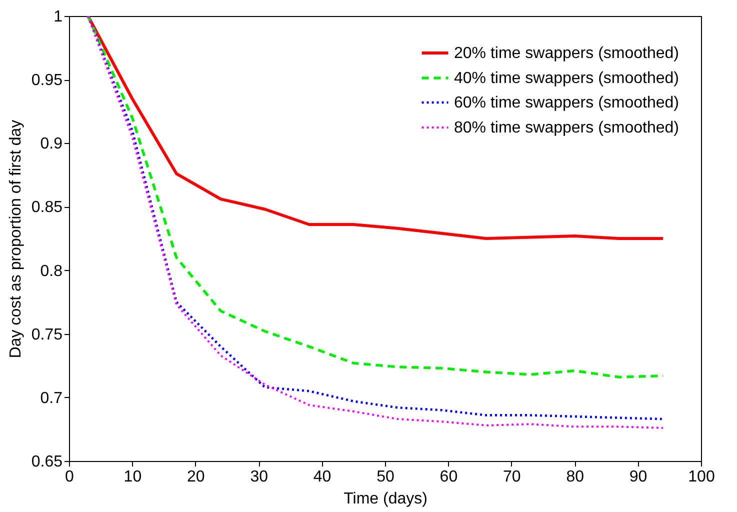  Describe the element at coordinates (133, 477) in the screenshot. I see `x-tick-label: 10` at that location.